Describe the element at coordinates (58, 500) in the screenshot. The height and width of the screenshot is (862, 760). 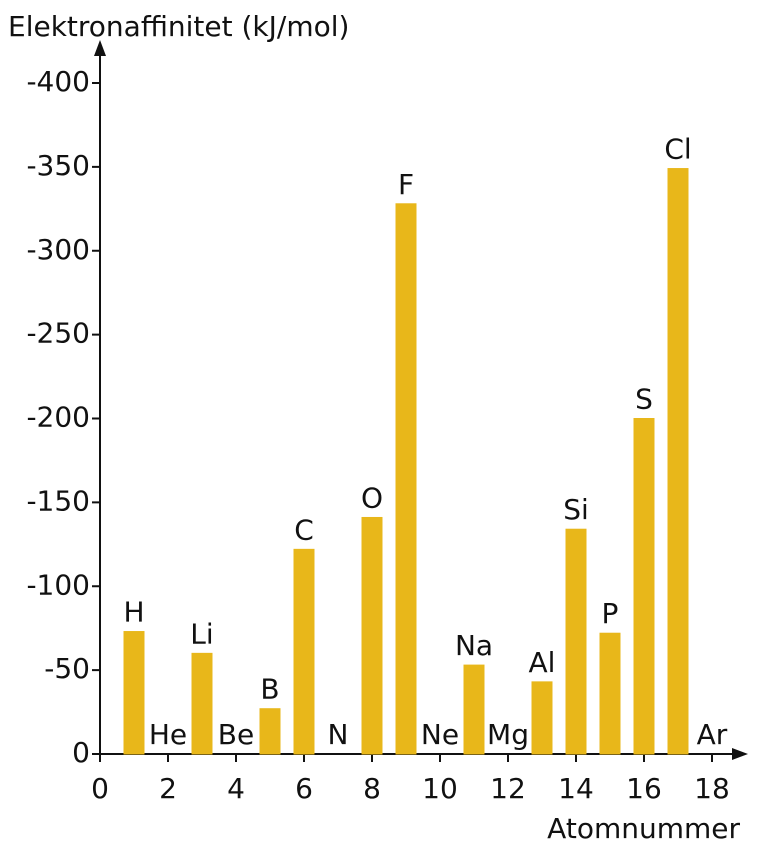
I see `y-tick-label: -150` at that location.